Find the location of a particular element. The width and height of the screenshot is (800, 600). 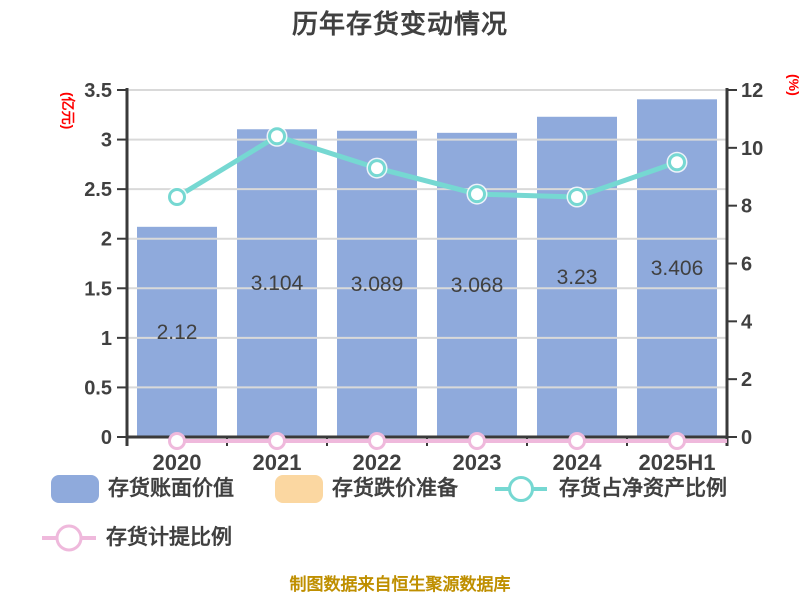

legend-label-net-asset-ratio: 存货占净资产比例 is located at coordinates (643, 488).